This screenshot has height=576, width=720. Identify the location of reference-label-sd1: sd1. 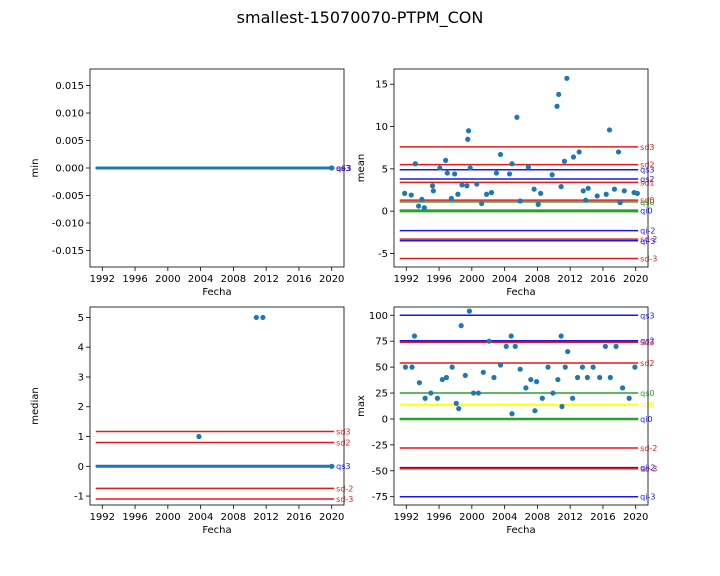
(647, 182).